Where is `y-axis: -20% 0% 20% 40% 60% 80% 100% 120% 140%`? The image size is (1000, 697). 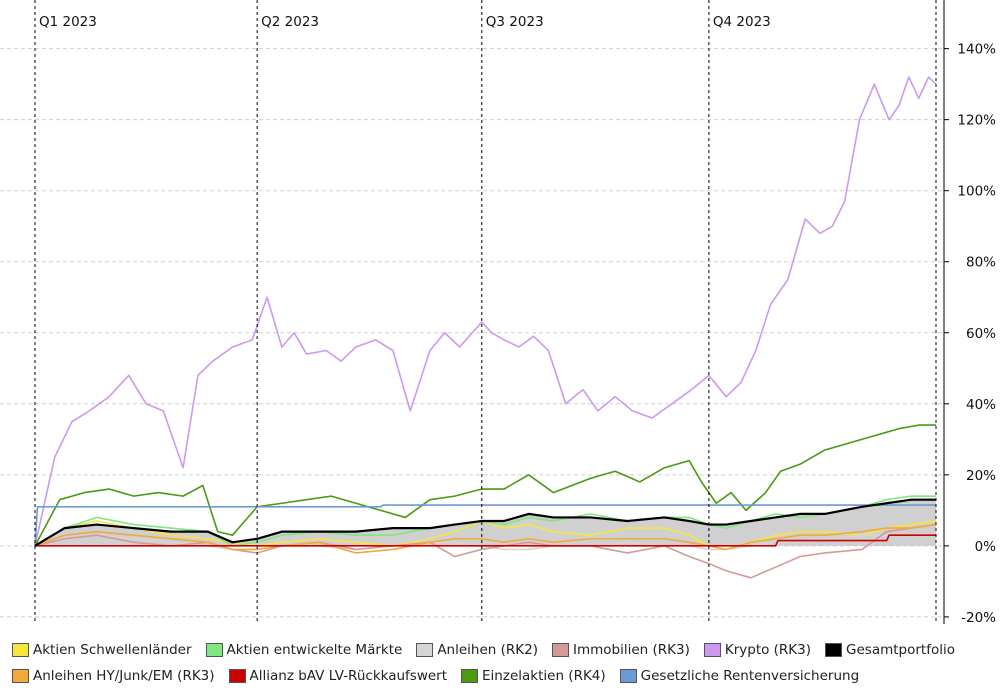 y-axis: -20% 0% 20% 40% 60% 80% 100% 120% 140% is located at coordinates (970, 313).